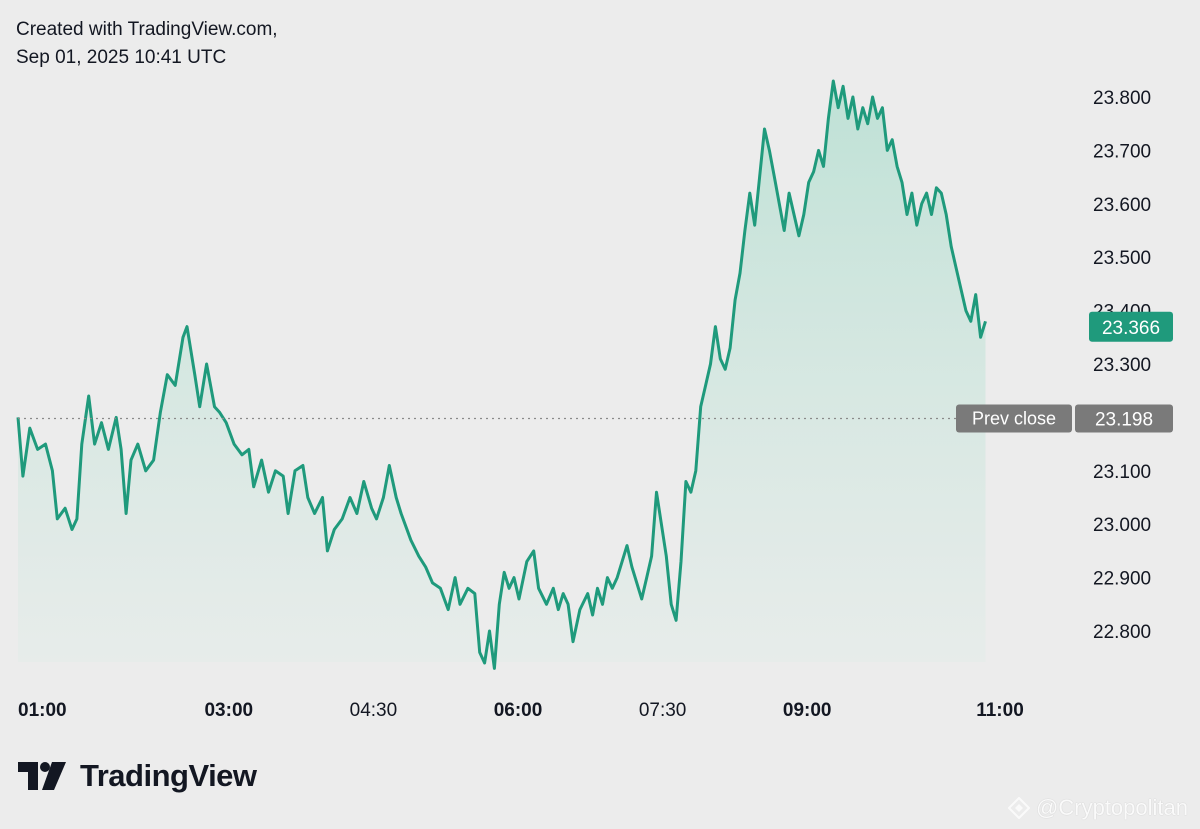 This screenshot has height=829, width=1200. What do you see at coordinates (1019, 808) in the screenshot?
I see `binance-diamond-icon` at bounding box center [1019, 808].